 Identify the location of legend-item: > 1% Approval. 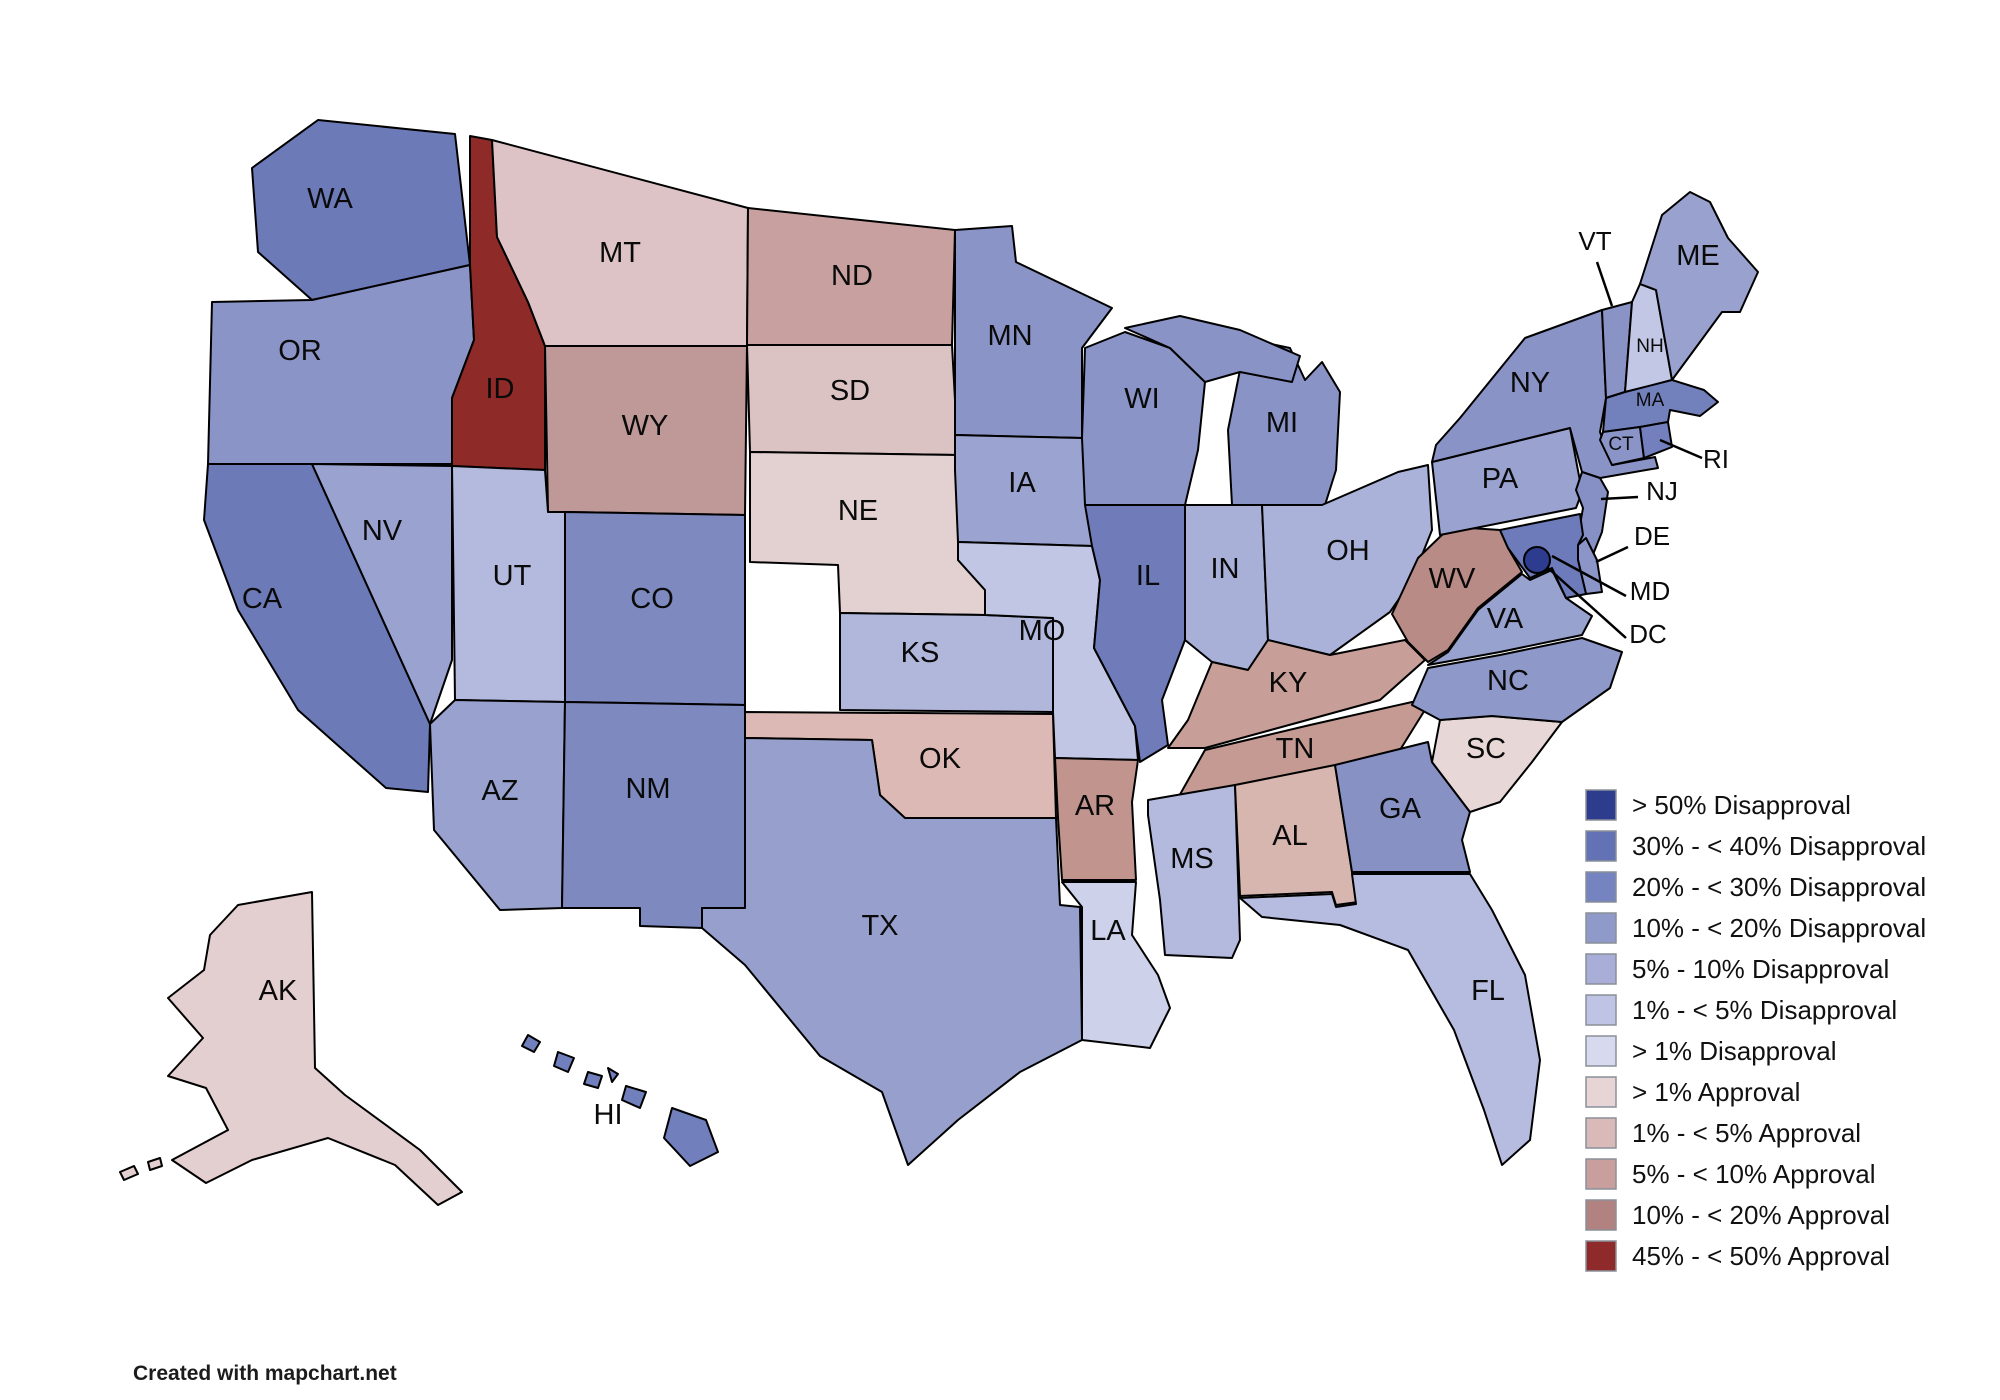
(1692, 1092).